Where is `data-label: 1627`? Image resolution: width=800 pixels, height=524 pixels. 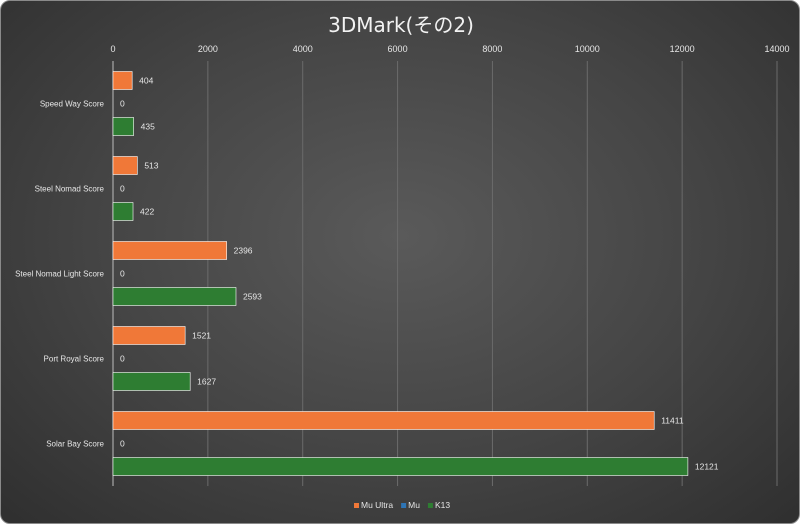 data-label: 1627 is located at coordinates (206, 382).